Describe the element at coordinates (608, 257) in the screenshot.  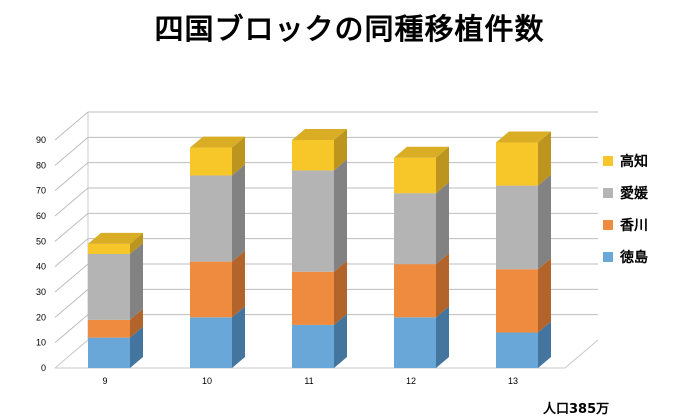
I see `legend-swatch-徳島` at that location.